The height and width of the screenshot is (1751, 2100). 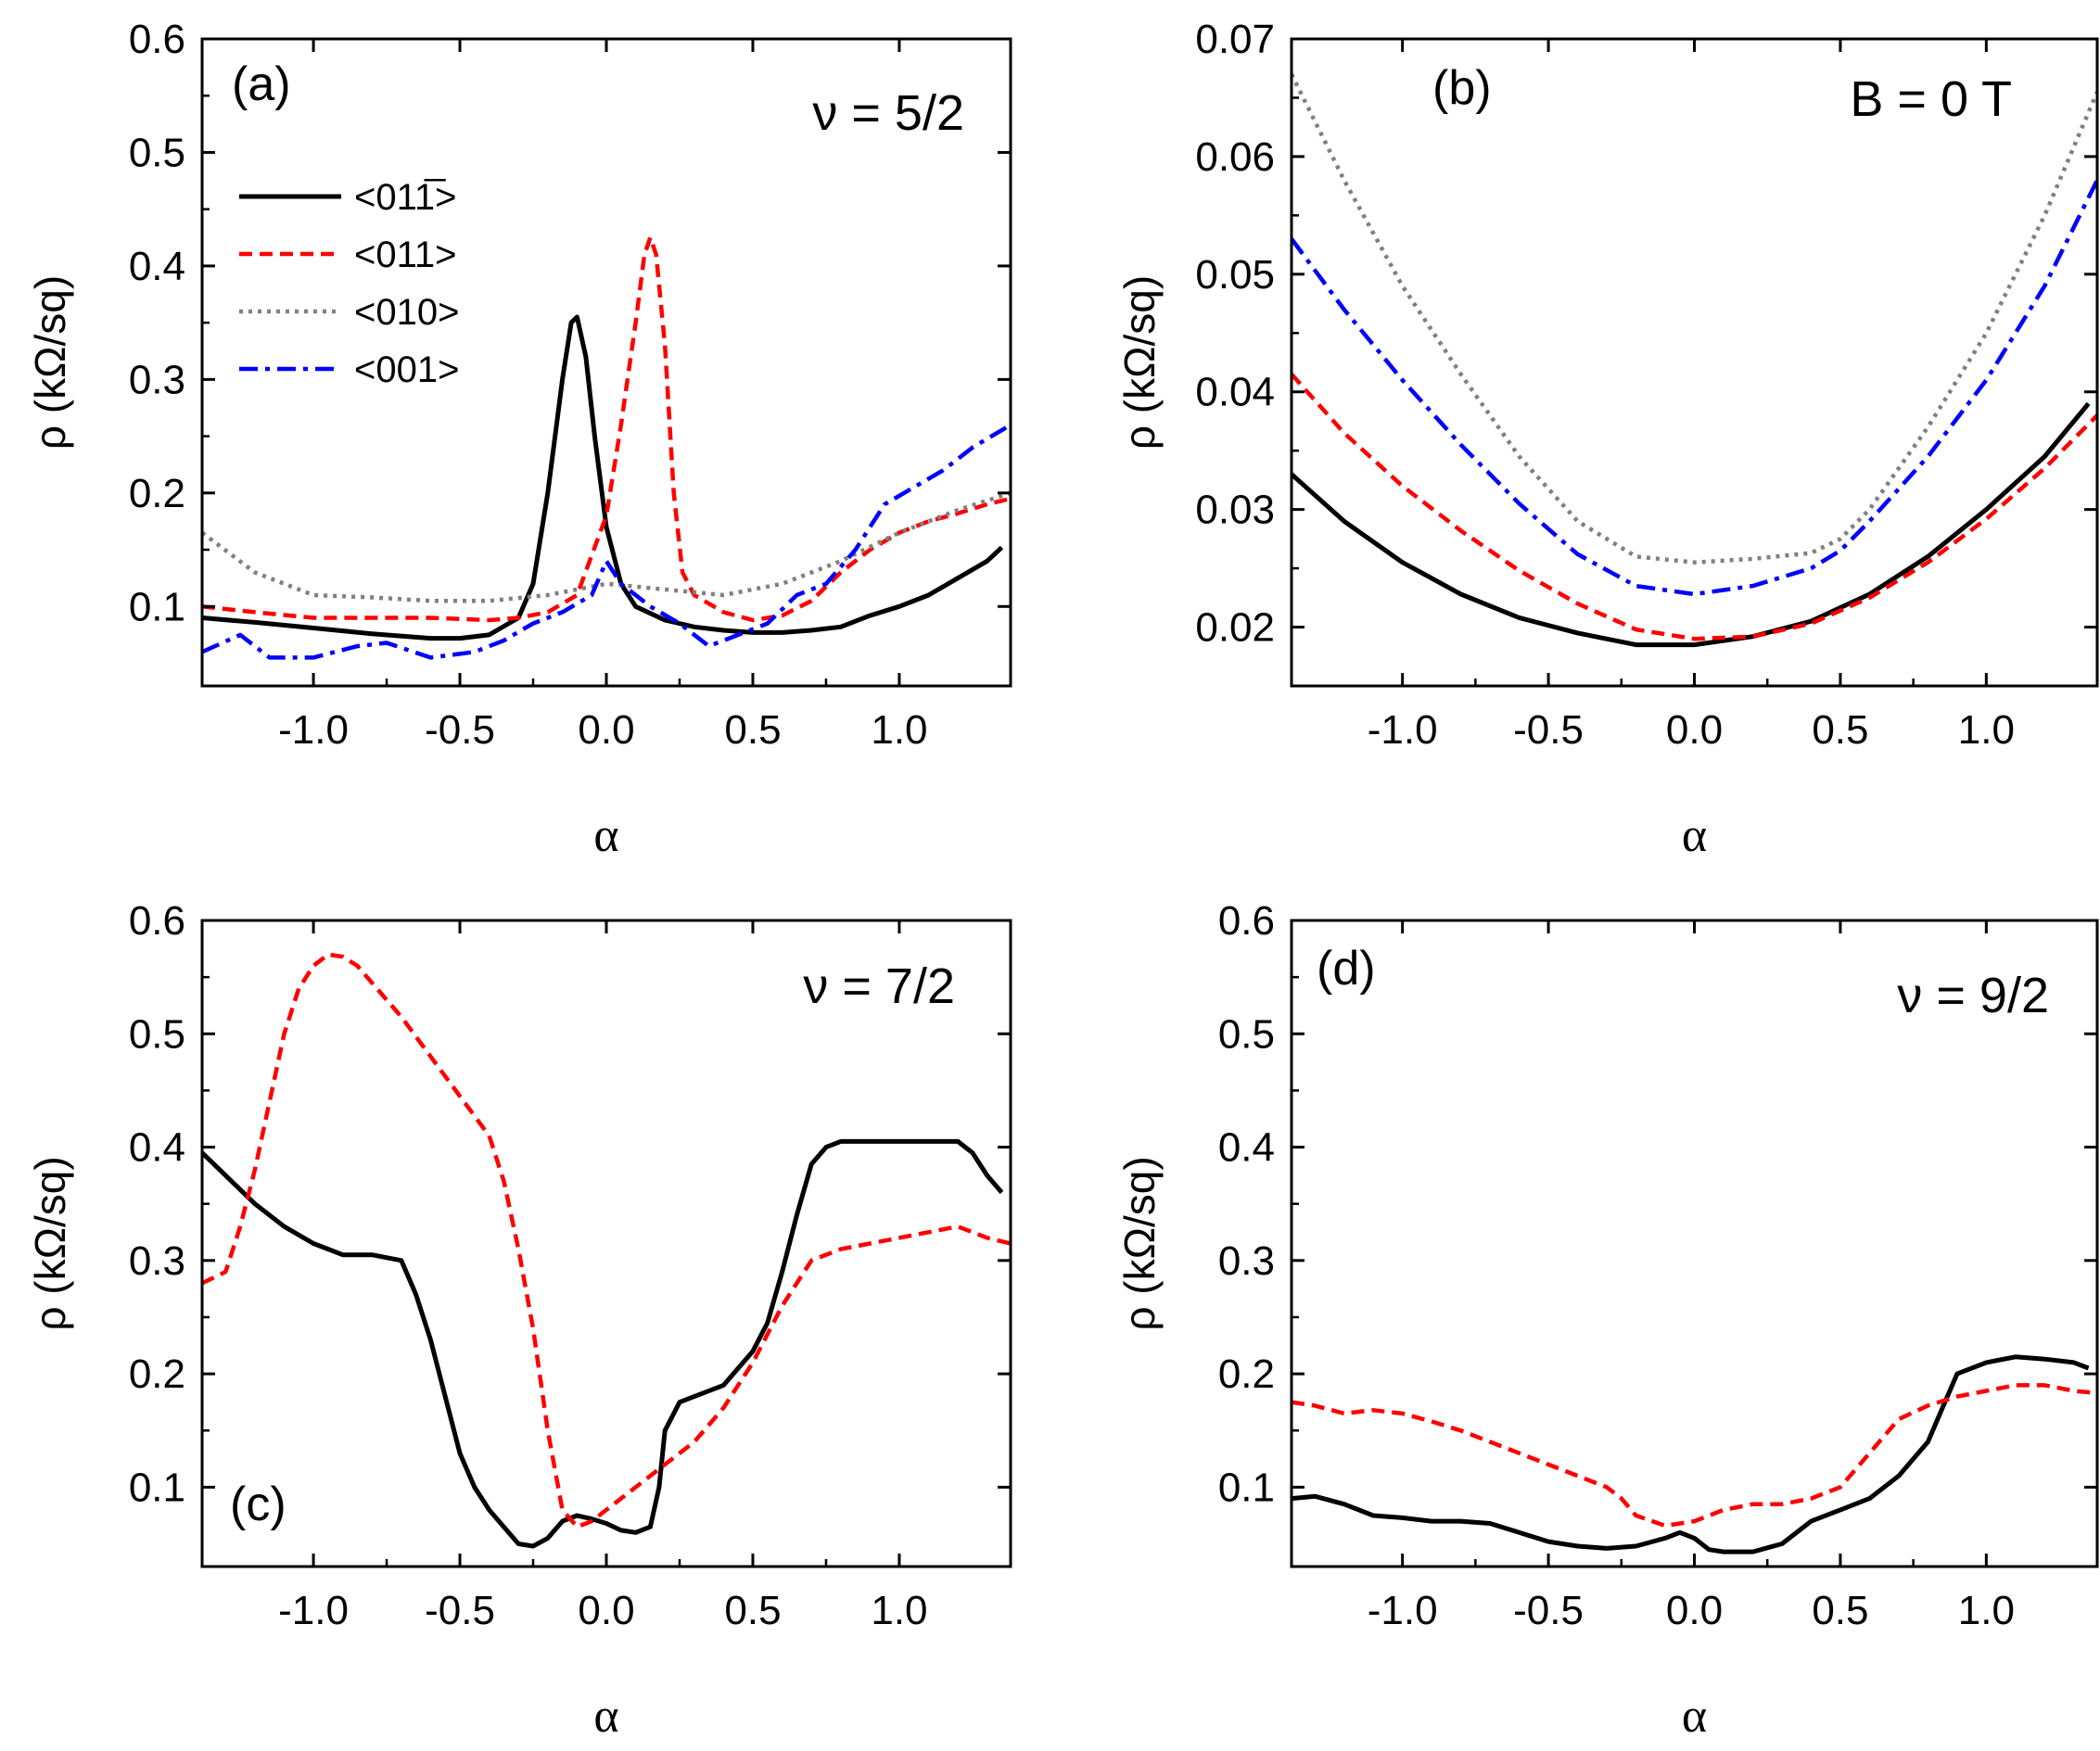 What do you see at coordinates (1986, 1610) in the screenshot?
I see `panel-d-xtick-label: 1.0` at bounding box center [1986, 1610].